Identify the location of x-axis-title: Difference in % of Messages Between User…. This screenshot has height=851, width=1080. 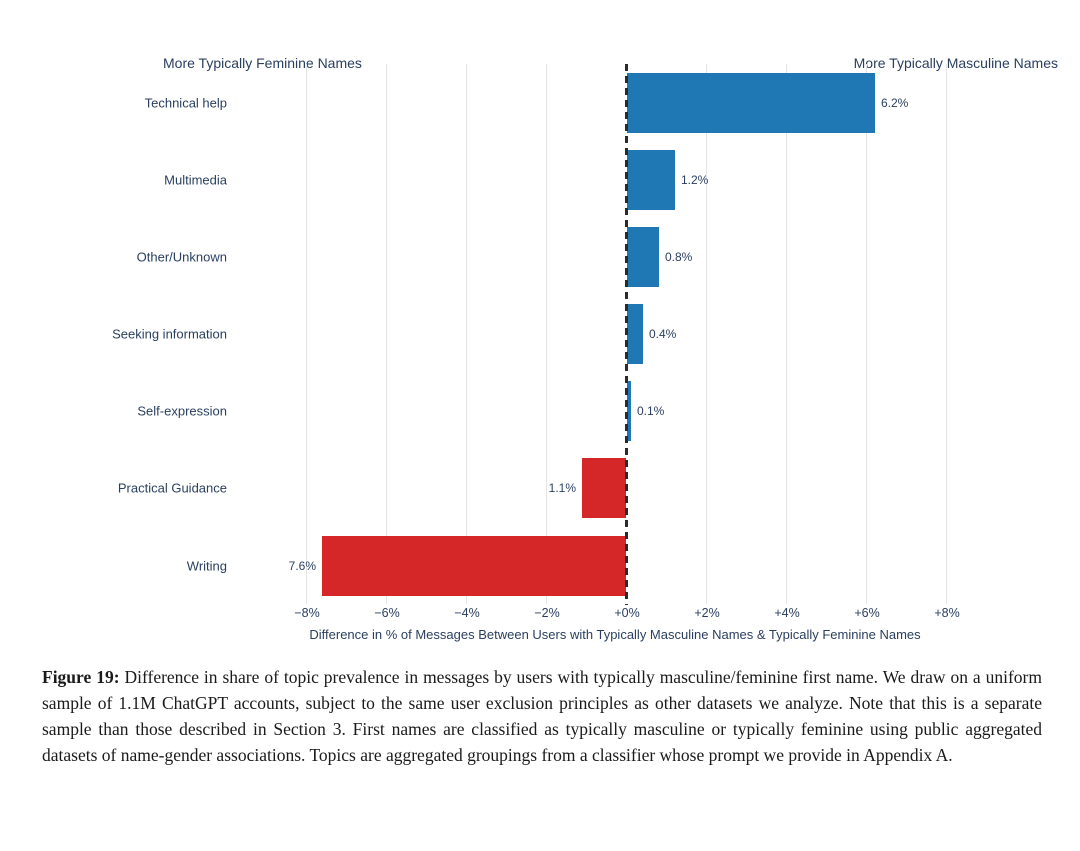
(615, 634).